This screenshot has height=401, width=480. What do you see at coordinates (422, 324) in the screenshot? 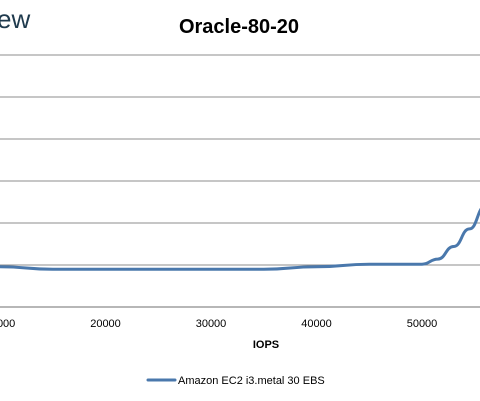
I see `x-tick-label: 50000` at bounding box center [422, 324].